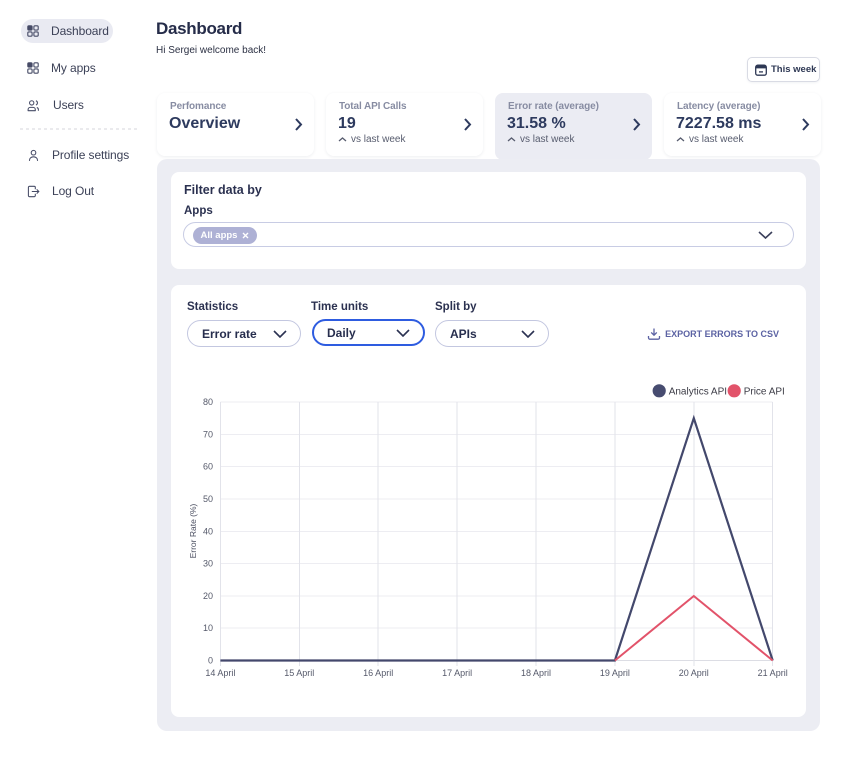 The height and width of the screenshot is (782, 852). What do you see at coordinates (193, 530) in the screenshot?
I see `svg-text: Error Rate (%)` at bounding box center [193, 530].